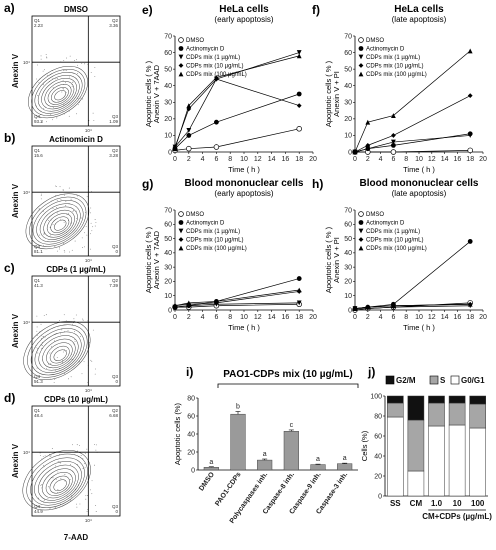  What do you see at coordinates (189, 317) in the screenshot?
I see `x-tick-label: 2` at bounding box center [189, 317].